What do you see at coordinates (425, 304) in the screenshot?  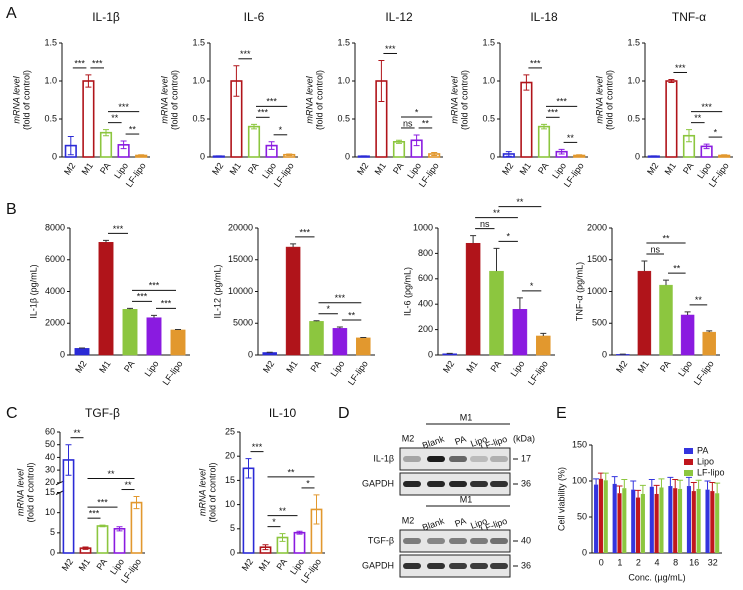 I see `y-tick-label: 400` at bounding box center [425, 304].